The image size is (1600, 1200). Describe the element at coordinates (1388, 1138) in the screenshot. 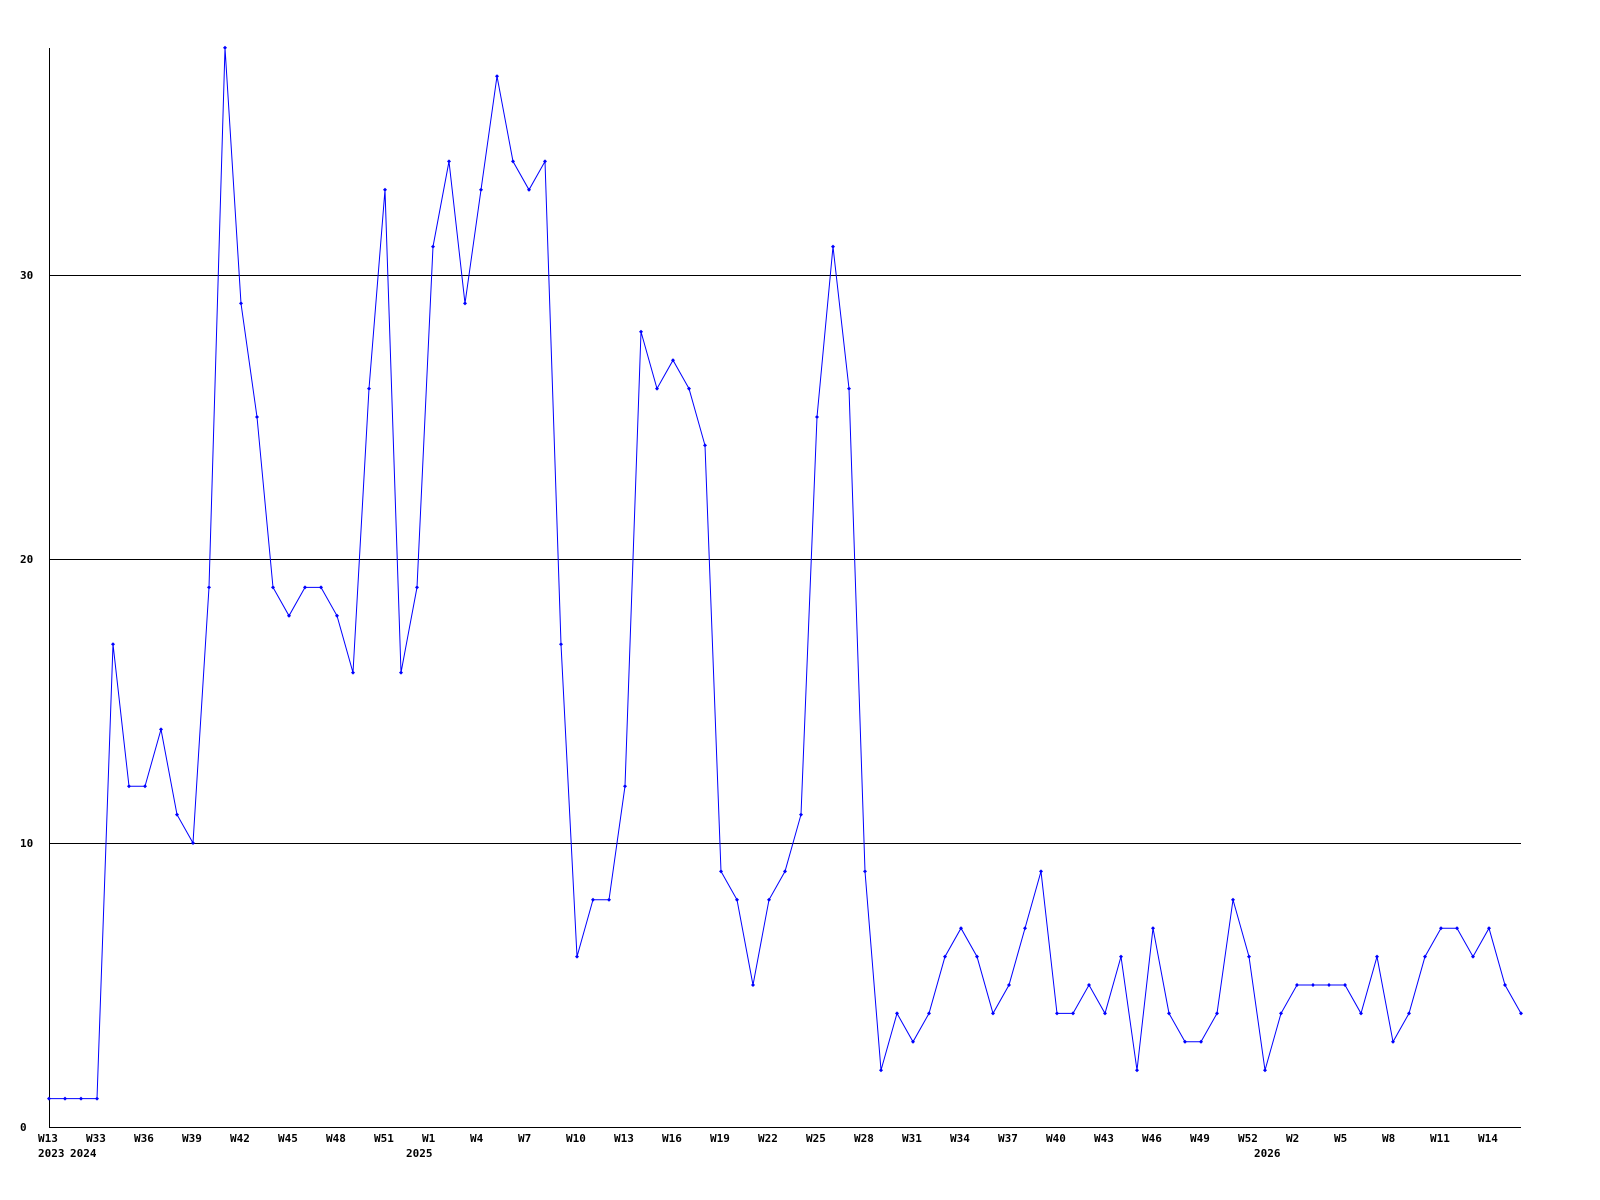

I see `x-tick-label: W8` at that location.